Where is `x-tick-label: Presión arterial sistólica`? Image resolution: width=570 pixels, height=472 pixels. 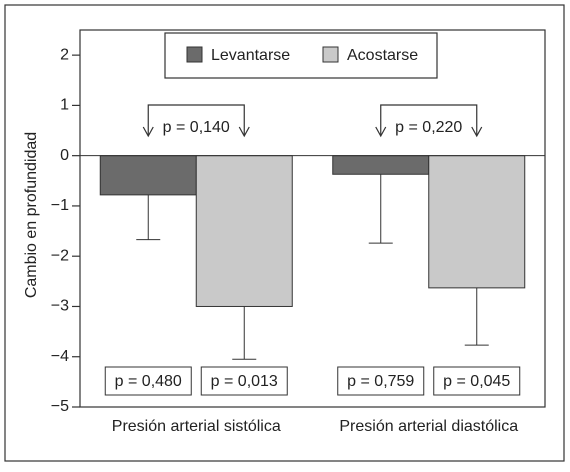
x-tick-label: Presión arterial sistólica is located at coordinates (196, 426).